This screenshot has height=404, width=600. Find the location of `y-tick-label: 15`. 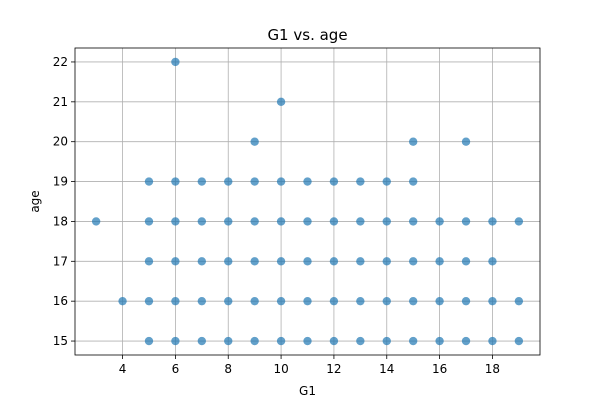

y-tick-label: 15 is located at coordinates (60, 341).